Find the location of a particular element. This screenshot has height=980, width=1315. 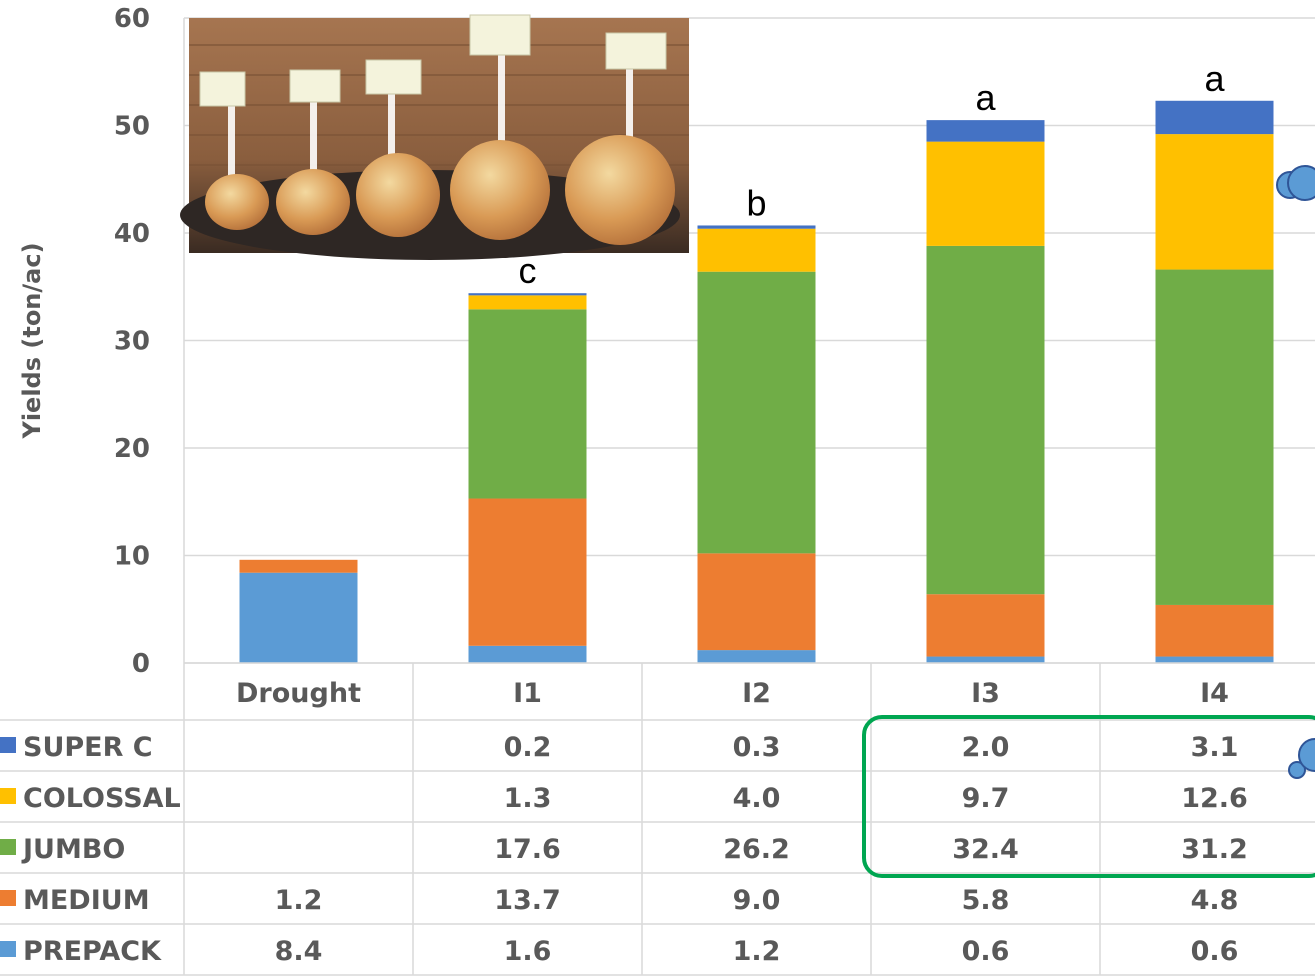

onion-photo is located at coordinates (434, 137).